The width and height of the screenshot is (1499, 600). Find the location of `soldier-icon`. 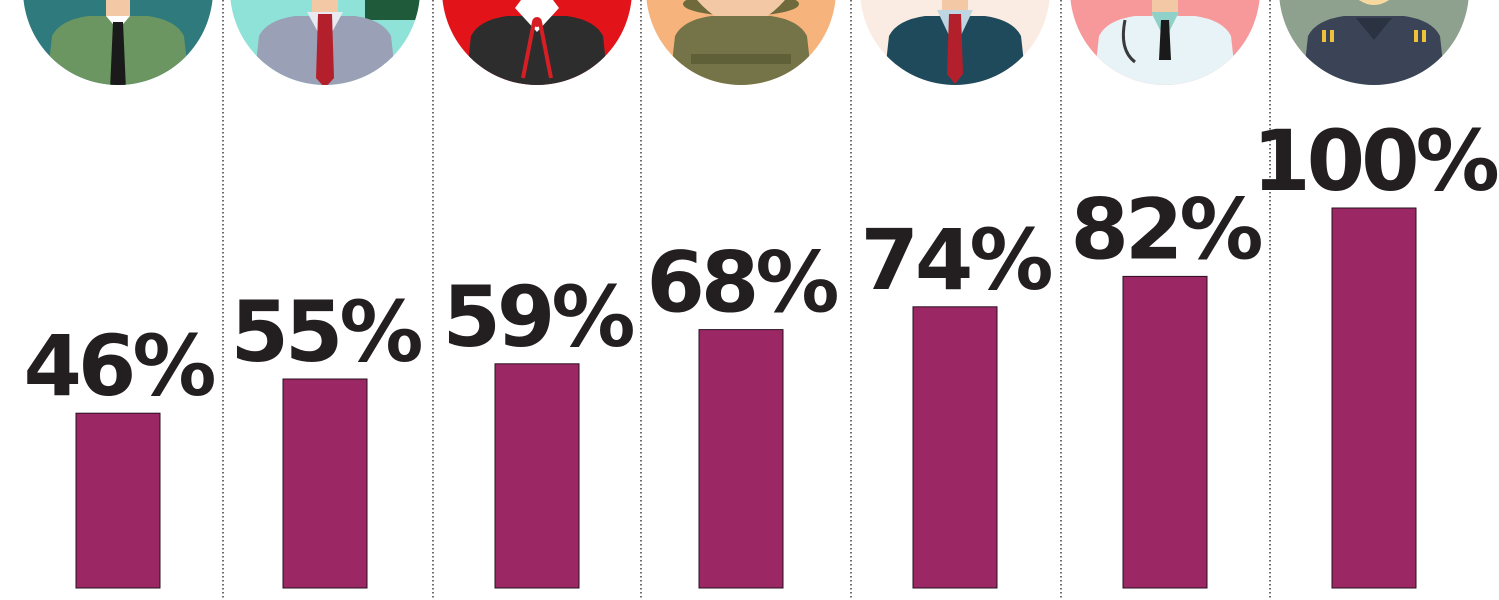

soldier-icon is located at coordinates (741, 42).